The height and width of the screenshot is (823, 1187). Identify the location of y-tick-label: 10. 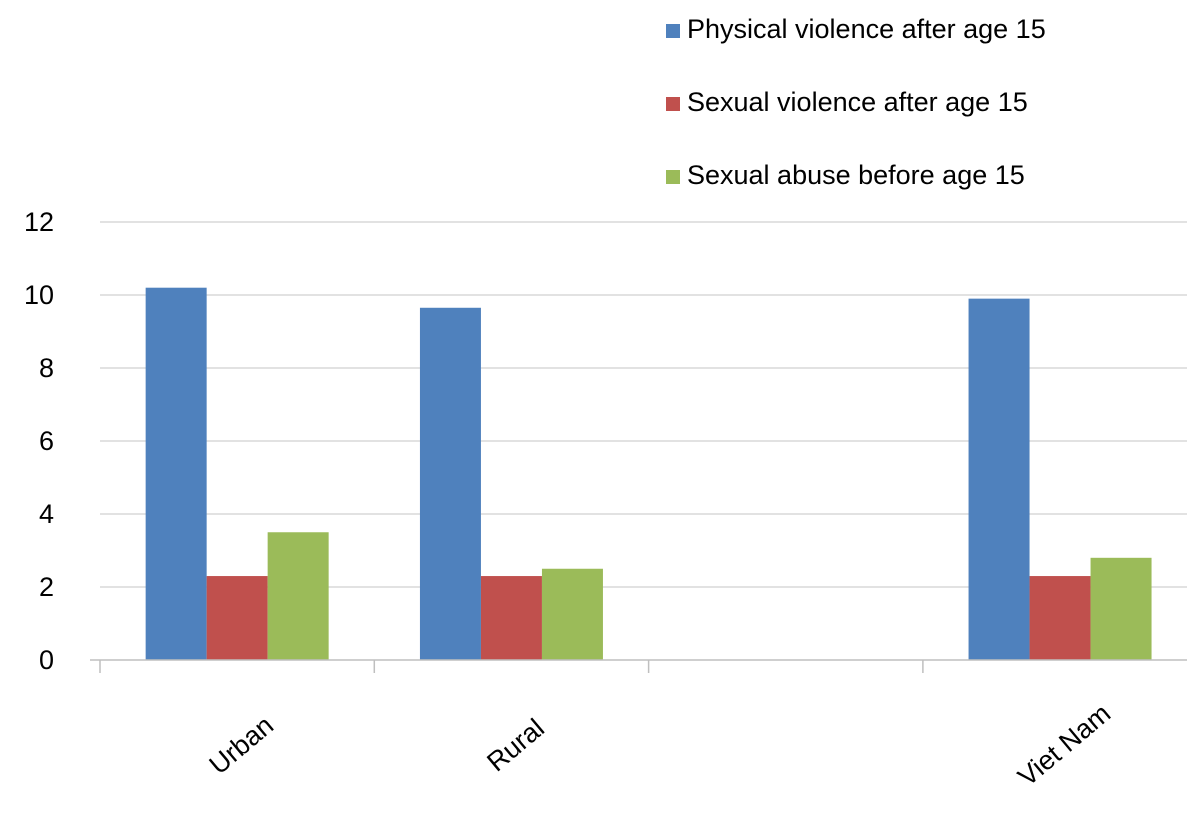
(39, 295).